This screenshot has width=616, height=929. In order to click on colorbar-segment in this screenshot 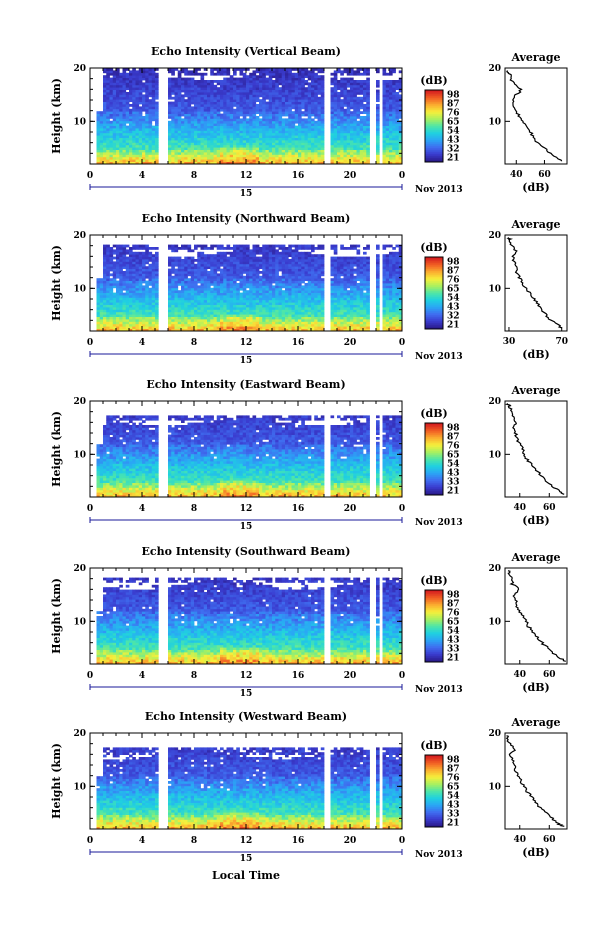, I will do `click(434, 109)`.